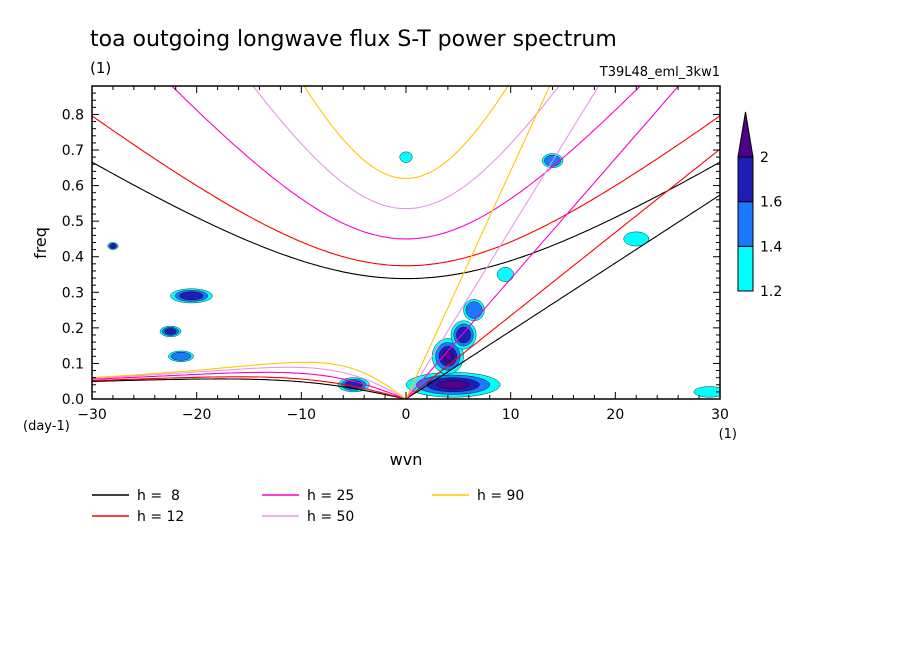  I want to click on y-axis-label: freq, so click(40, 243).